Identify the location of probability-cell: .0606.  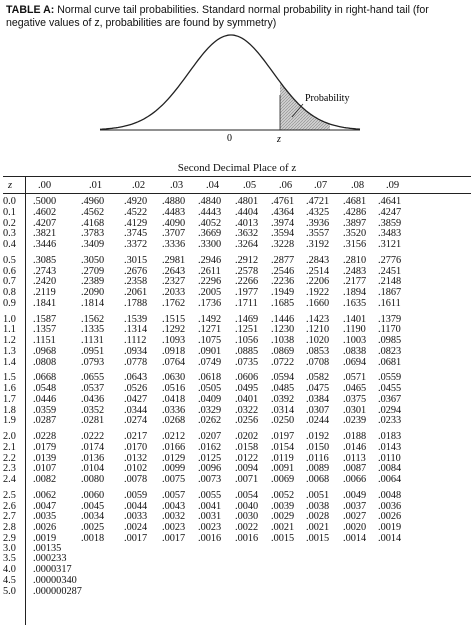
(247, 378).